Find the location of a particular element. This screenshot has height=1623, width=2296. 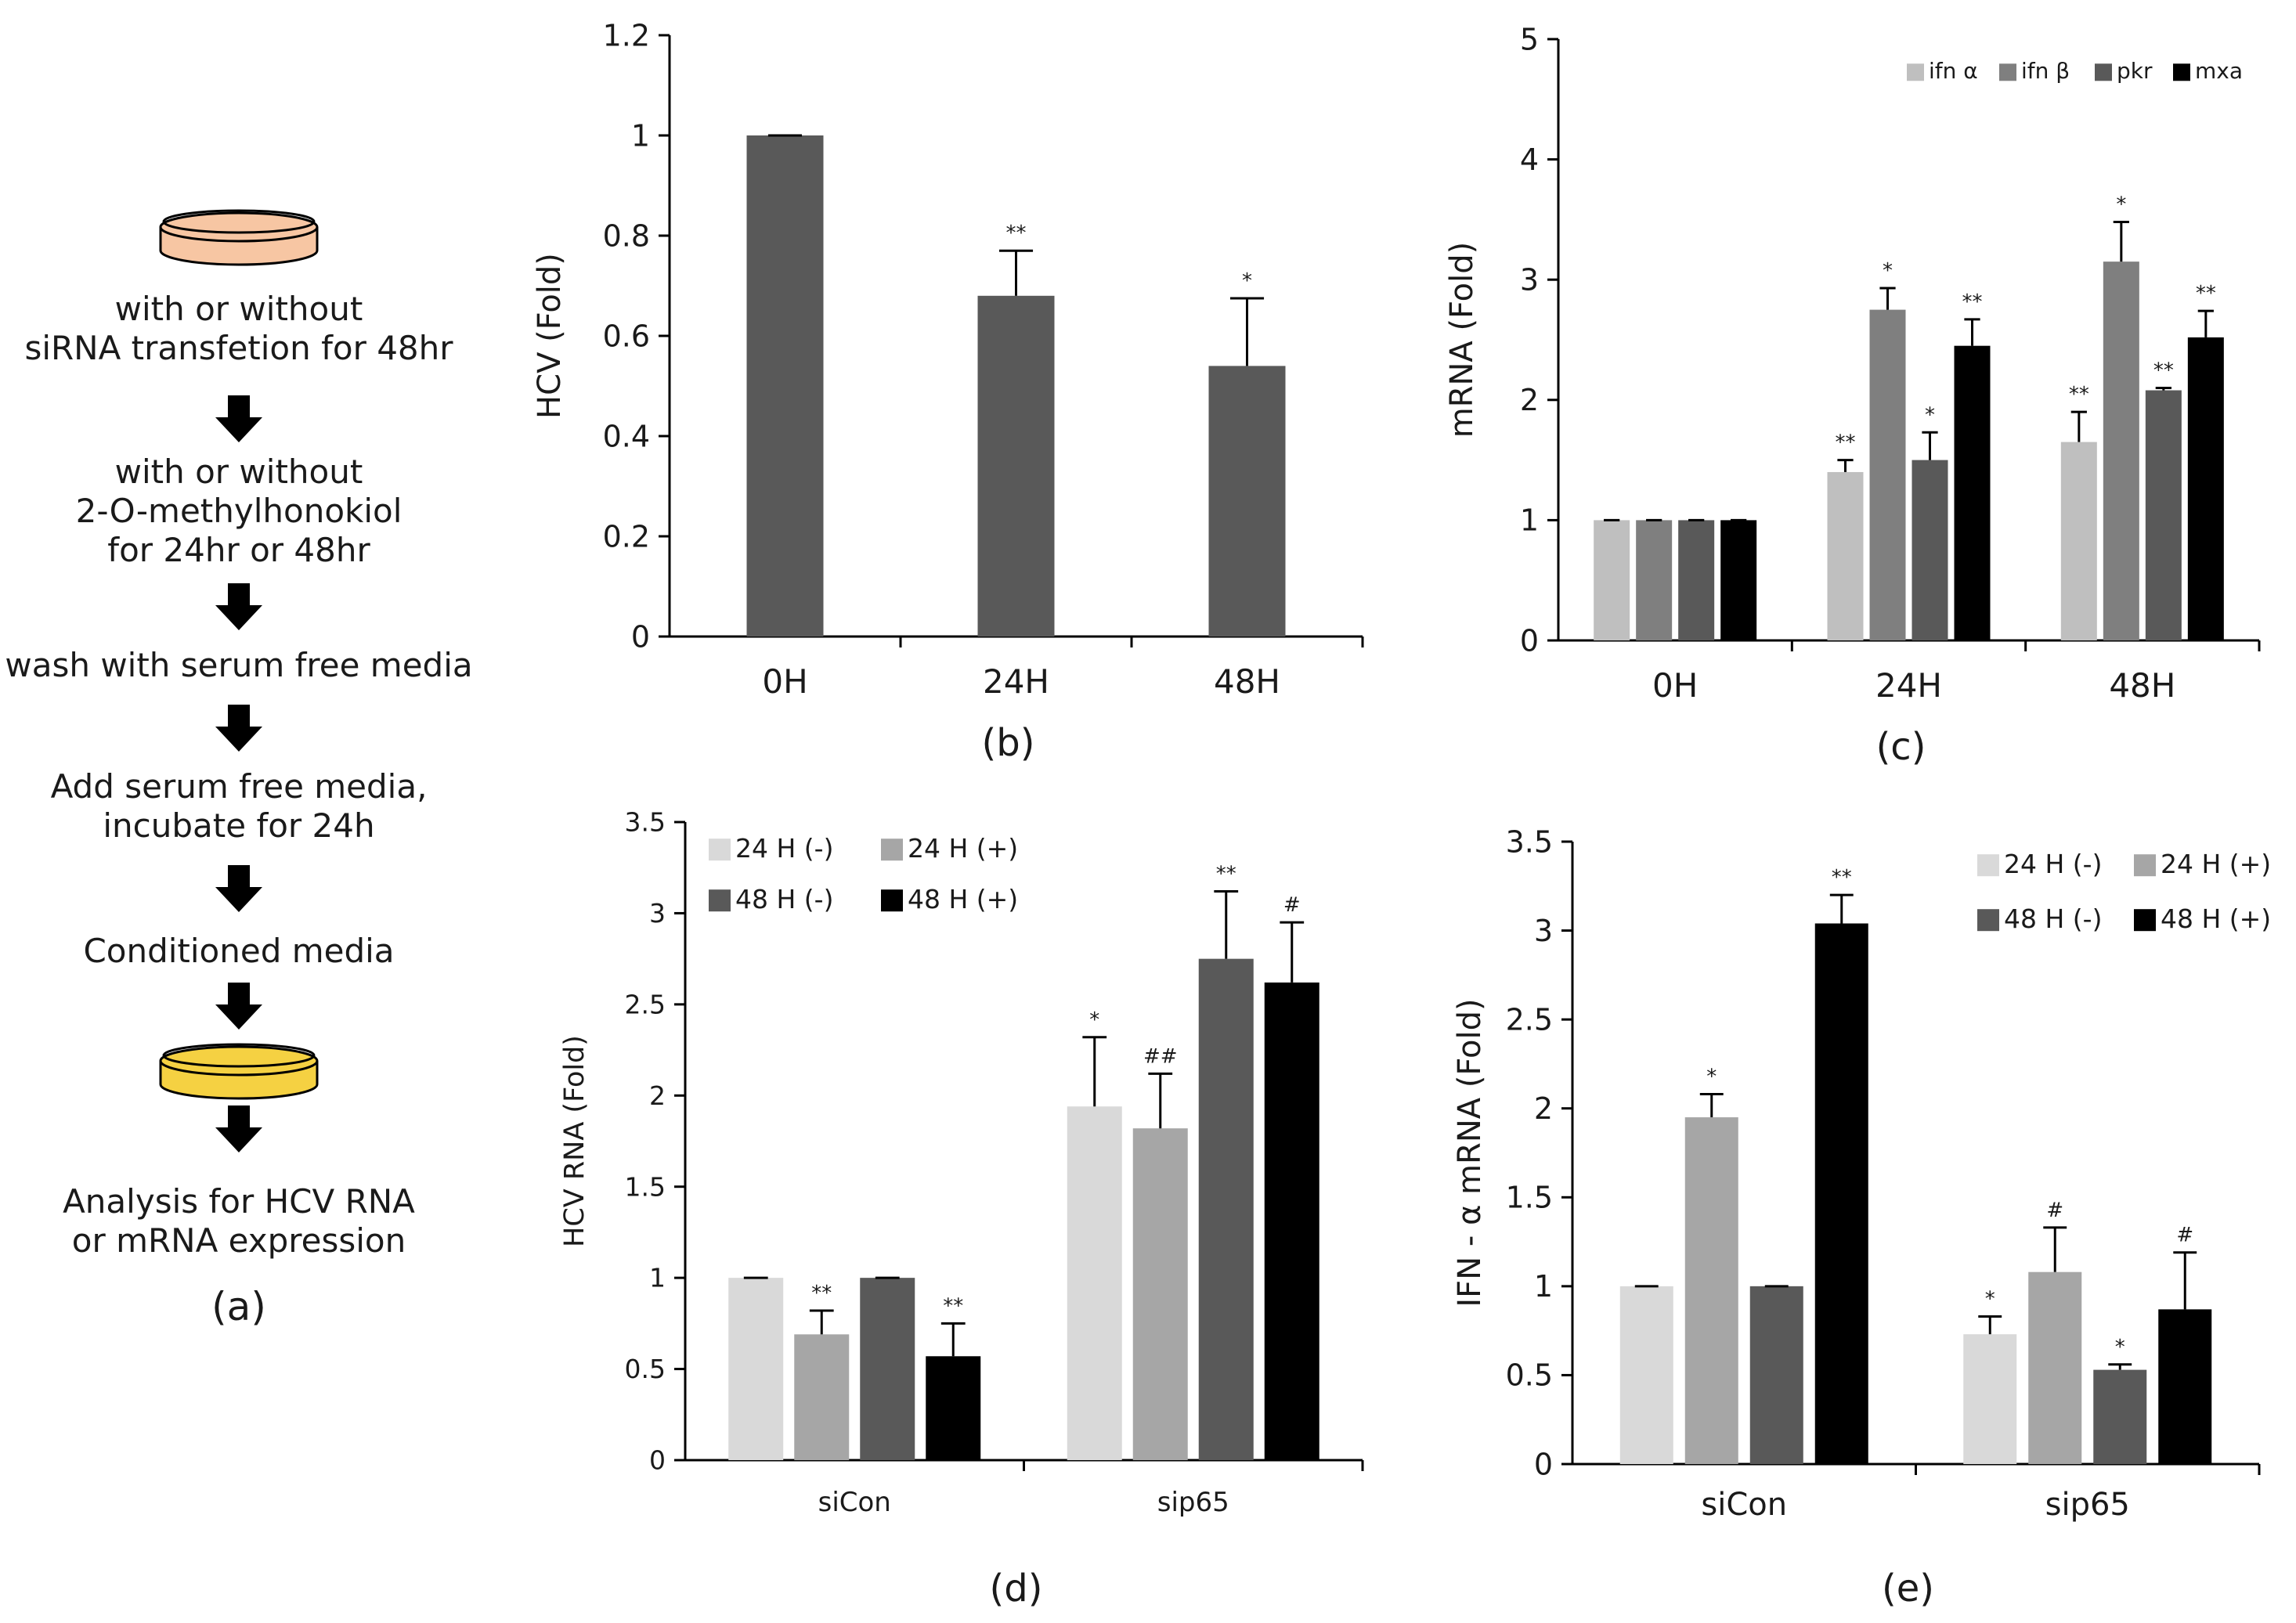

legend-label: 24 H (-) is located at coordinates (2053, 864).